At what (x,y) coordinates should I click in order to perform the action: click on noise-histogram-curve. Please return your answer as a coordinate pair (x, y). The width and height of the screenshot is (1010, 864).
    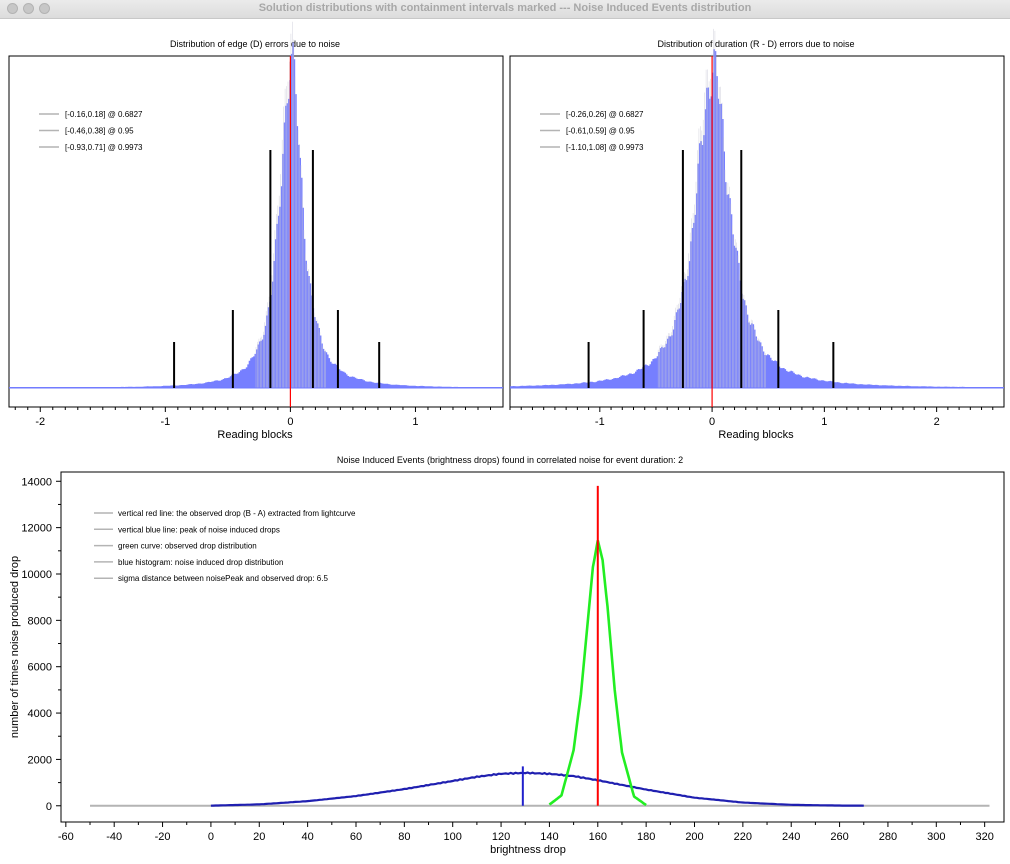
    Looking at the image, I should click on (537, 789).